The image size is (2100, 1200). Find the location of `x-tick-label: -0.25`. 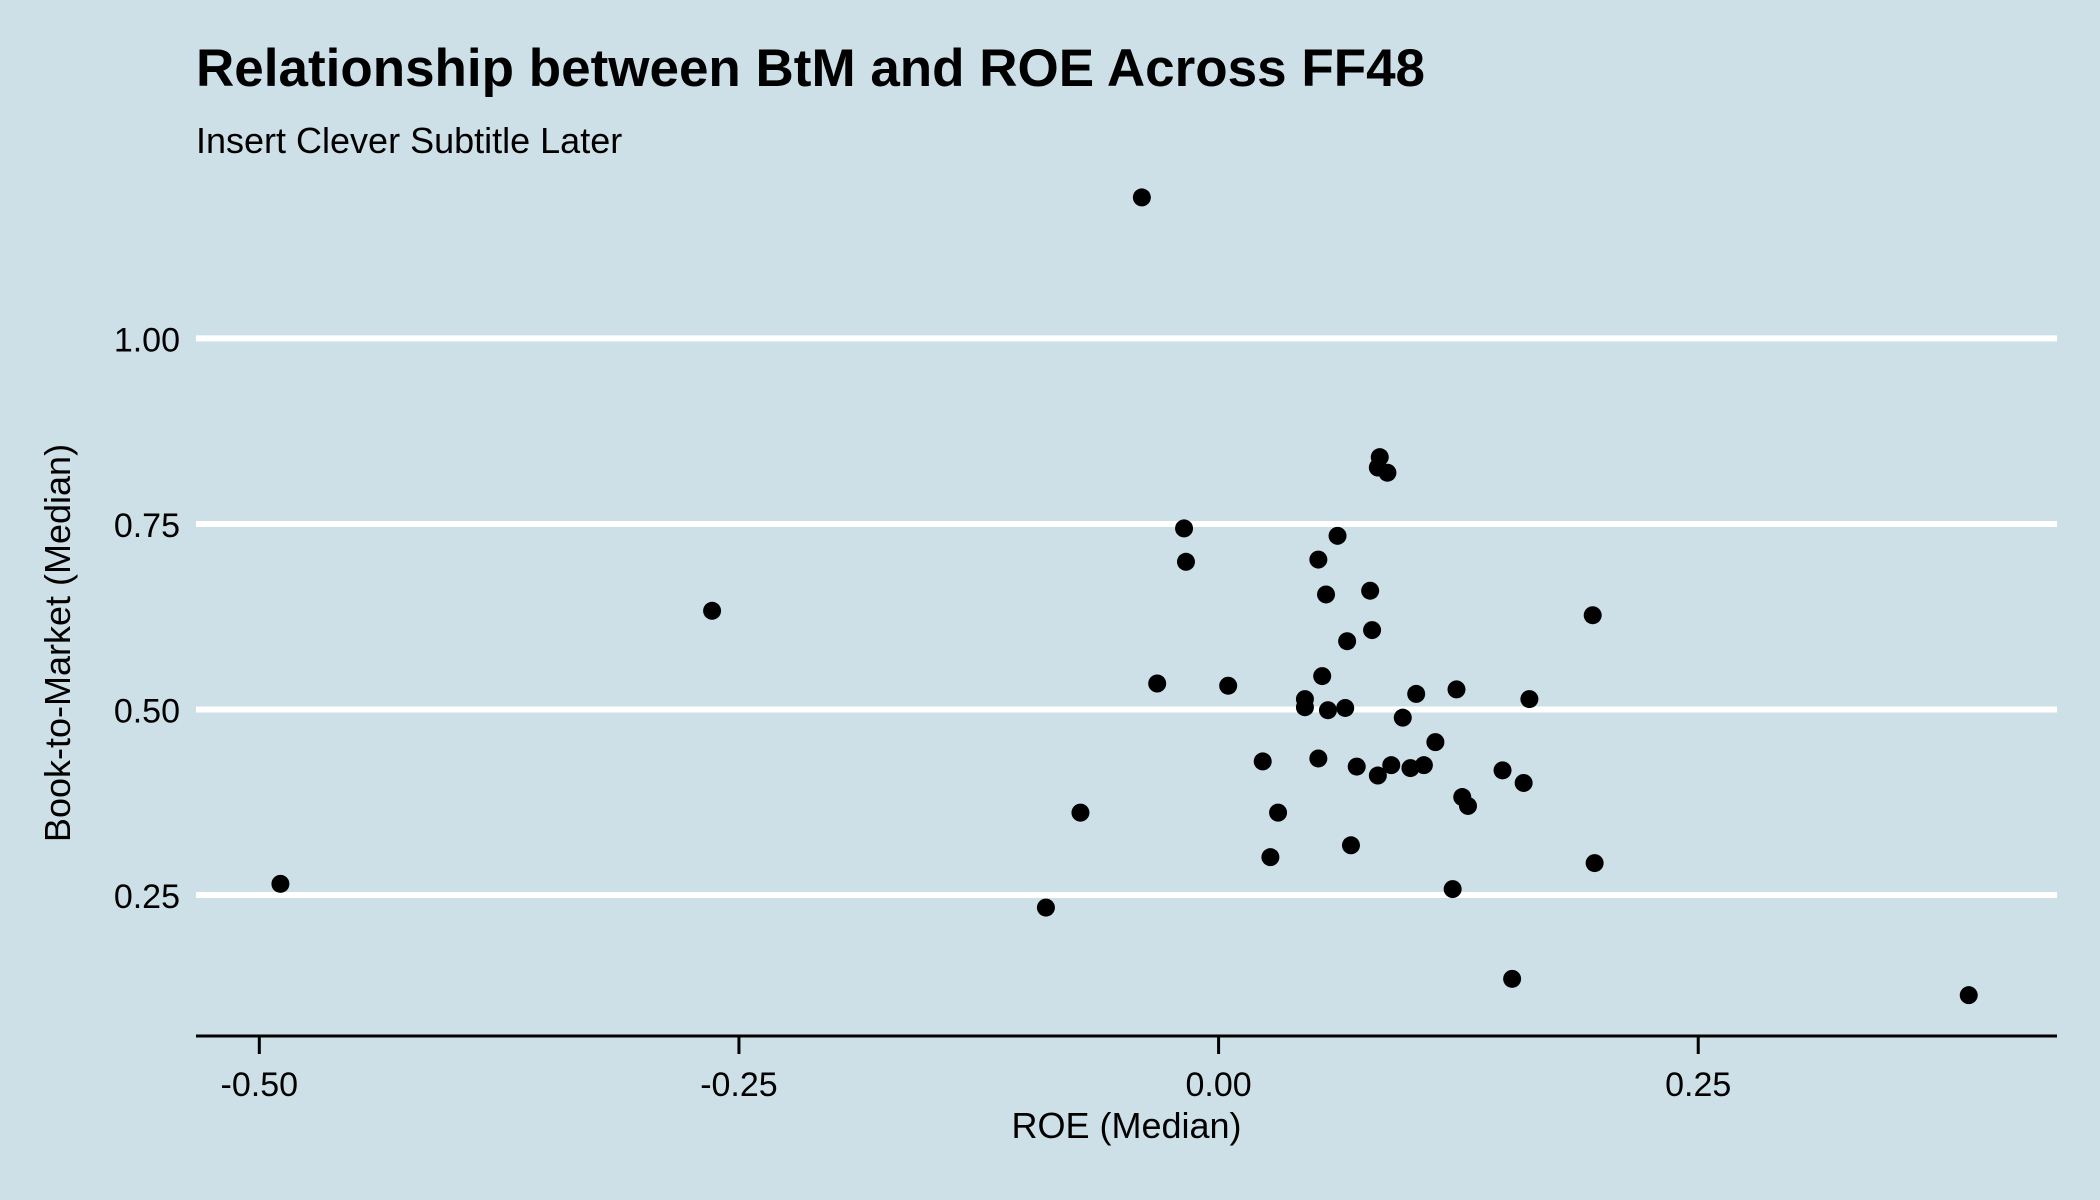

x-tick-label: -0.25 is located at coordinates (739, 1085).